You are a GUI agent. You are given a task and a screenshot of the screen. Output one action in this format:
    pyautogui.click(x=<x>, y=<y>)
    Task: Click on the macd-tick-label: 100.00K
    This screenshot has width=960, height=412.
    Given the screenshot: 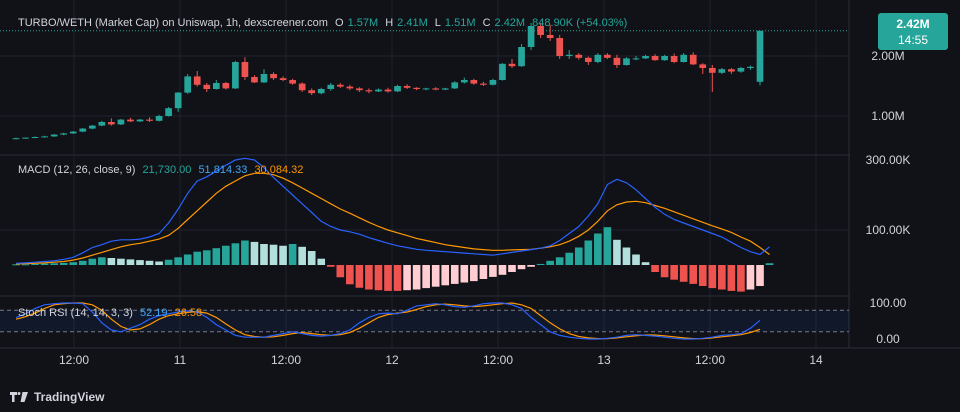 What is the action you would take?
    pyautogui.click(x=888, y=230)
    